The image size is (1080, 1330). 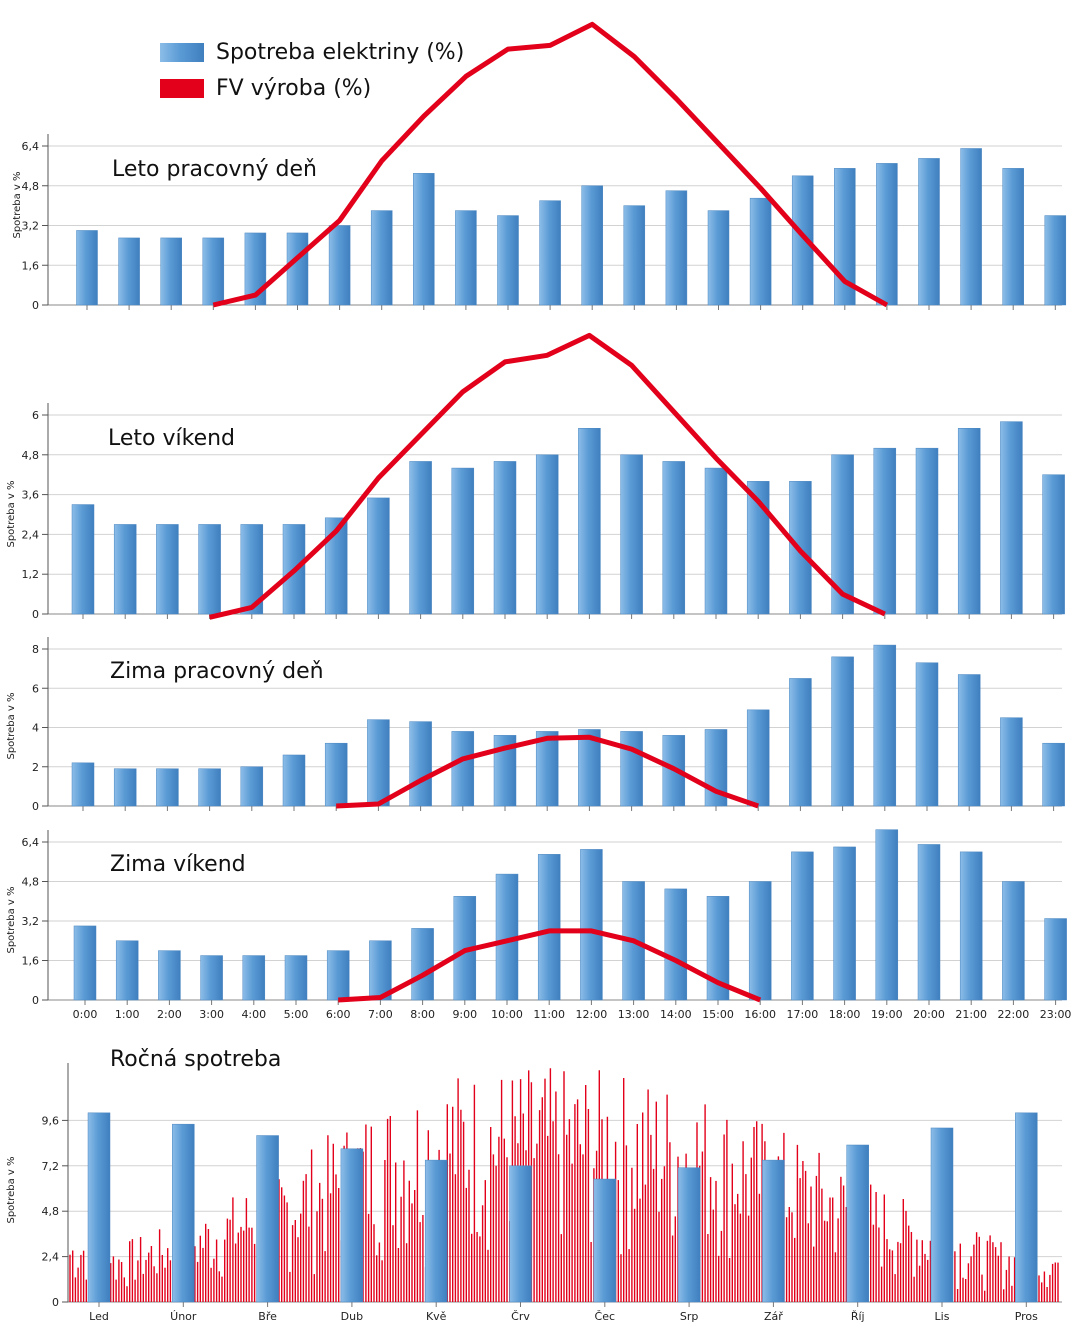 I want to click on y-tick-label: 2,4, so click(x=31, y=534).